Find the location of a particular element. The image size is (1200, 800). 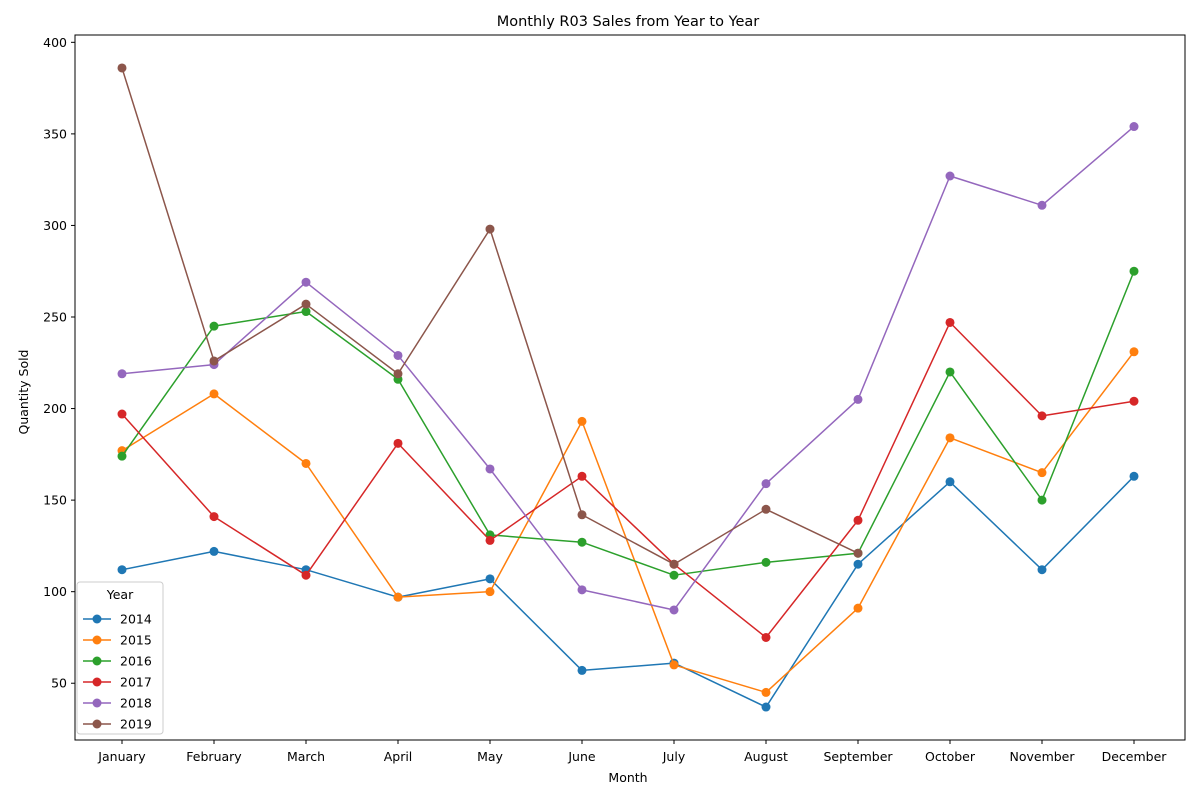

y-tick-label: 300 is located at coordinates (55, 225).